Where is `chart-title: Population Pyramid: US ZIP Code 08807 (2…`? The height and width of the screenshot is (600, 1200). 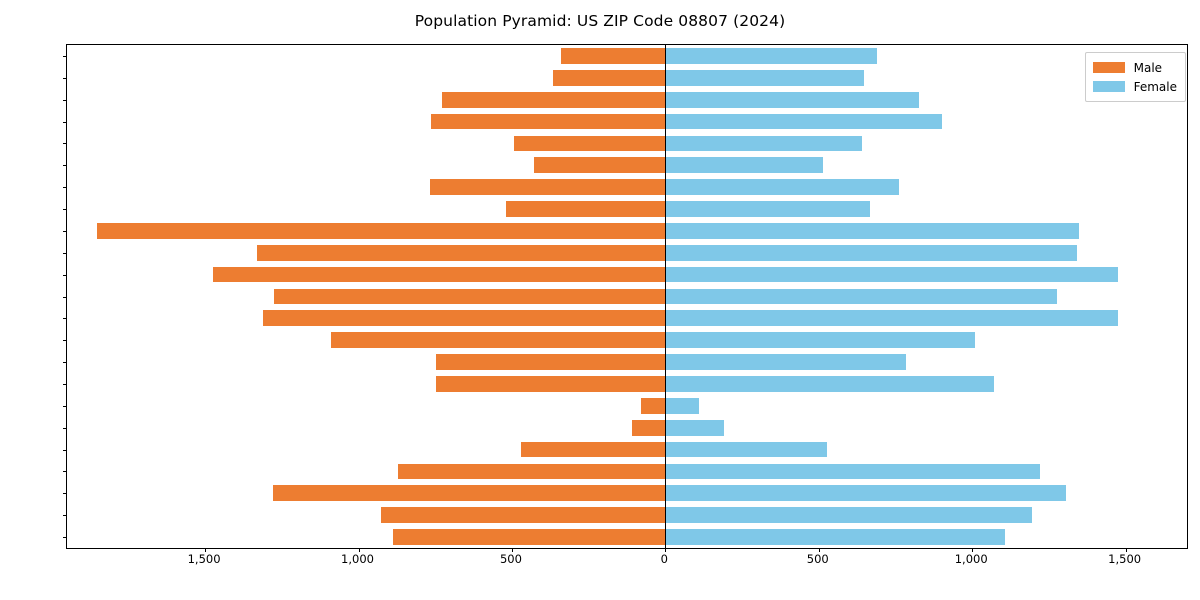
chart-title: Population Pyramid: US ZIP Code 08807 (2… is located at coordinates (600, 21).